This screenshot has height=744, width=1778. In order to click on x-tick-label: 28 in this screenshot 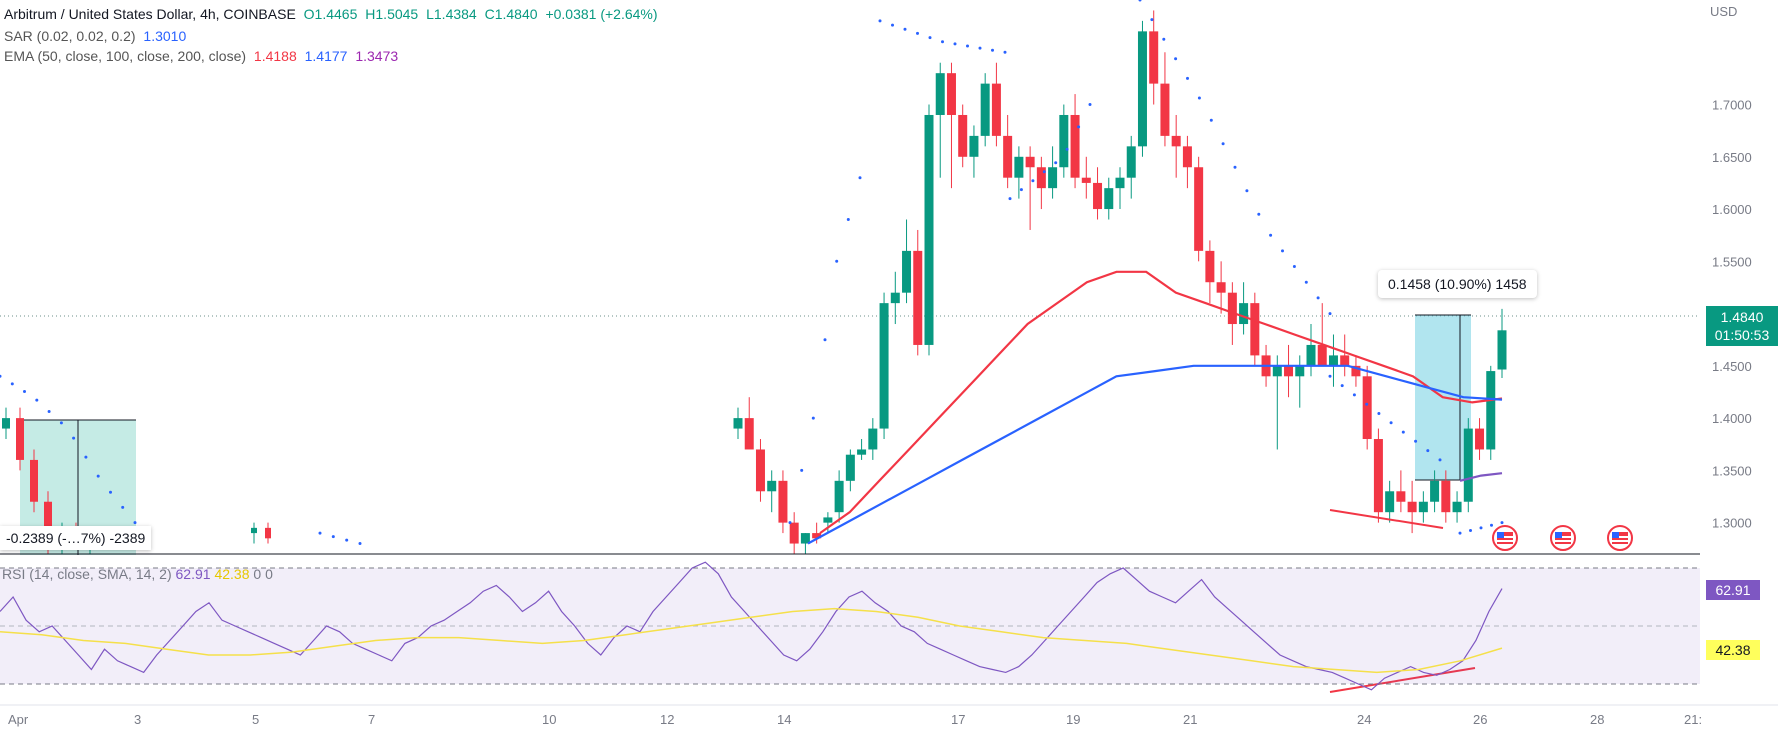, I will do `click(1597, 719)`.